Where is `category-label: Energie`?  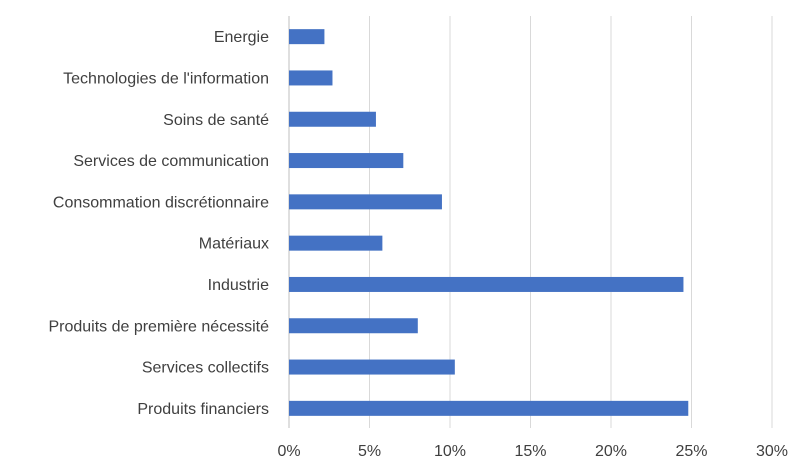 category-label: Energie is located at coordinates (241, 37).